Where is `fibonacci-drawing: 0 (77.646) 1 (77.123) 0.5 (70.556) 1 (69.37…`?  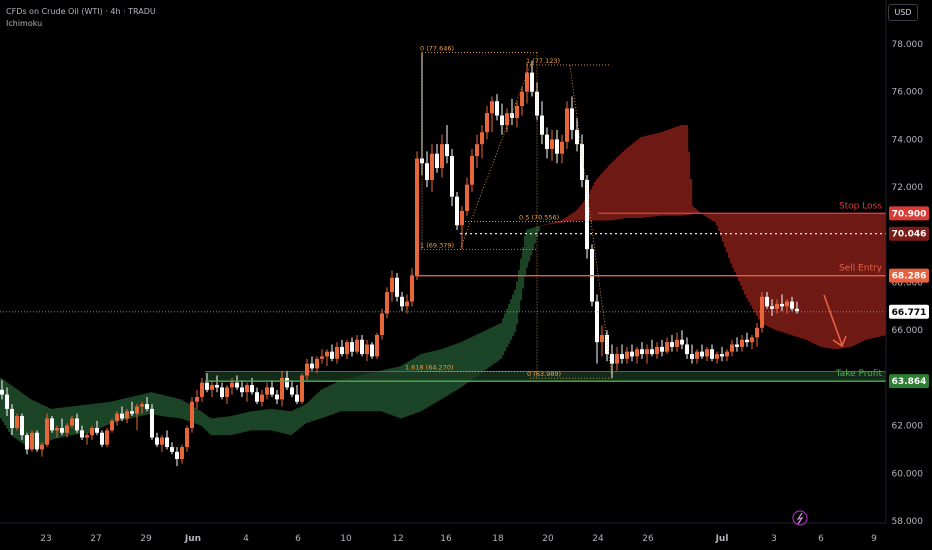
fibonacci-drawing: 0 (77.646) 1 (77.123) 0.5 (70.556) 1 (69.37… is located at coordinates (509, 211).